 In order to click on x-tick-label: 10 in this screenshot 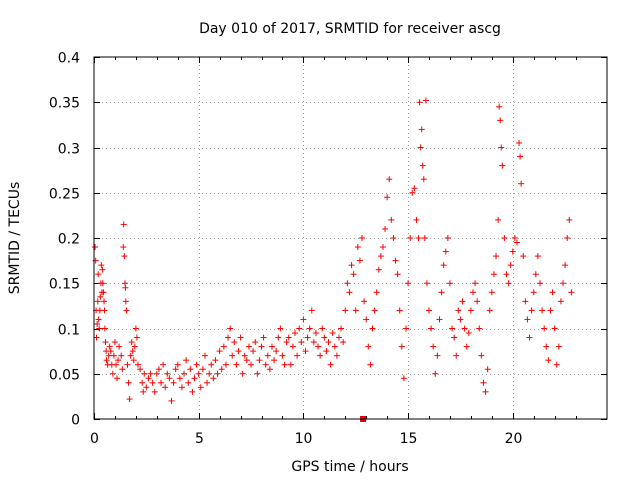, I will do `click(304, 439)`.